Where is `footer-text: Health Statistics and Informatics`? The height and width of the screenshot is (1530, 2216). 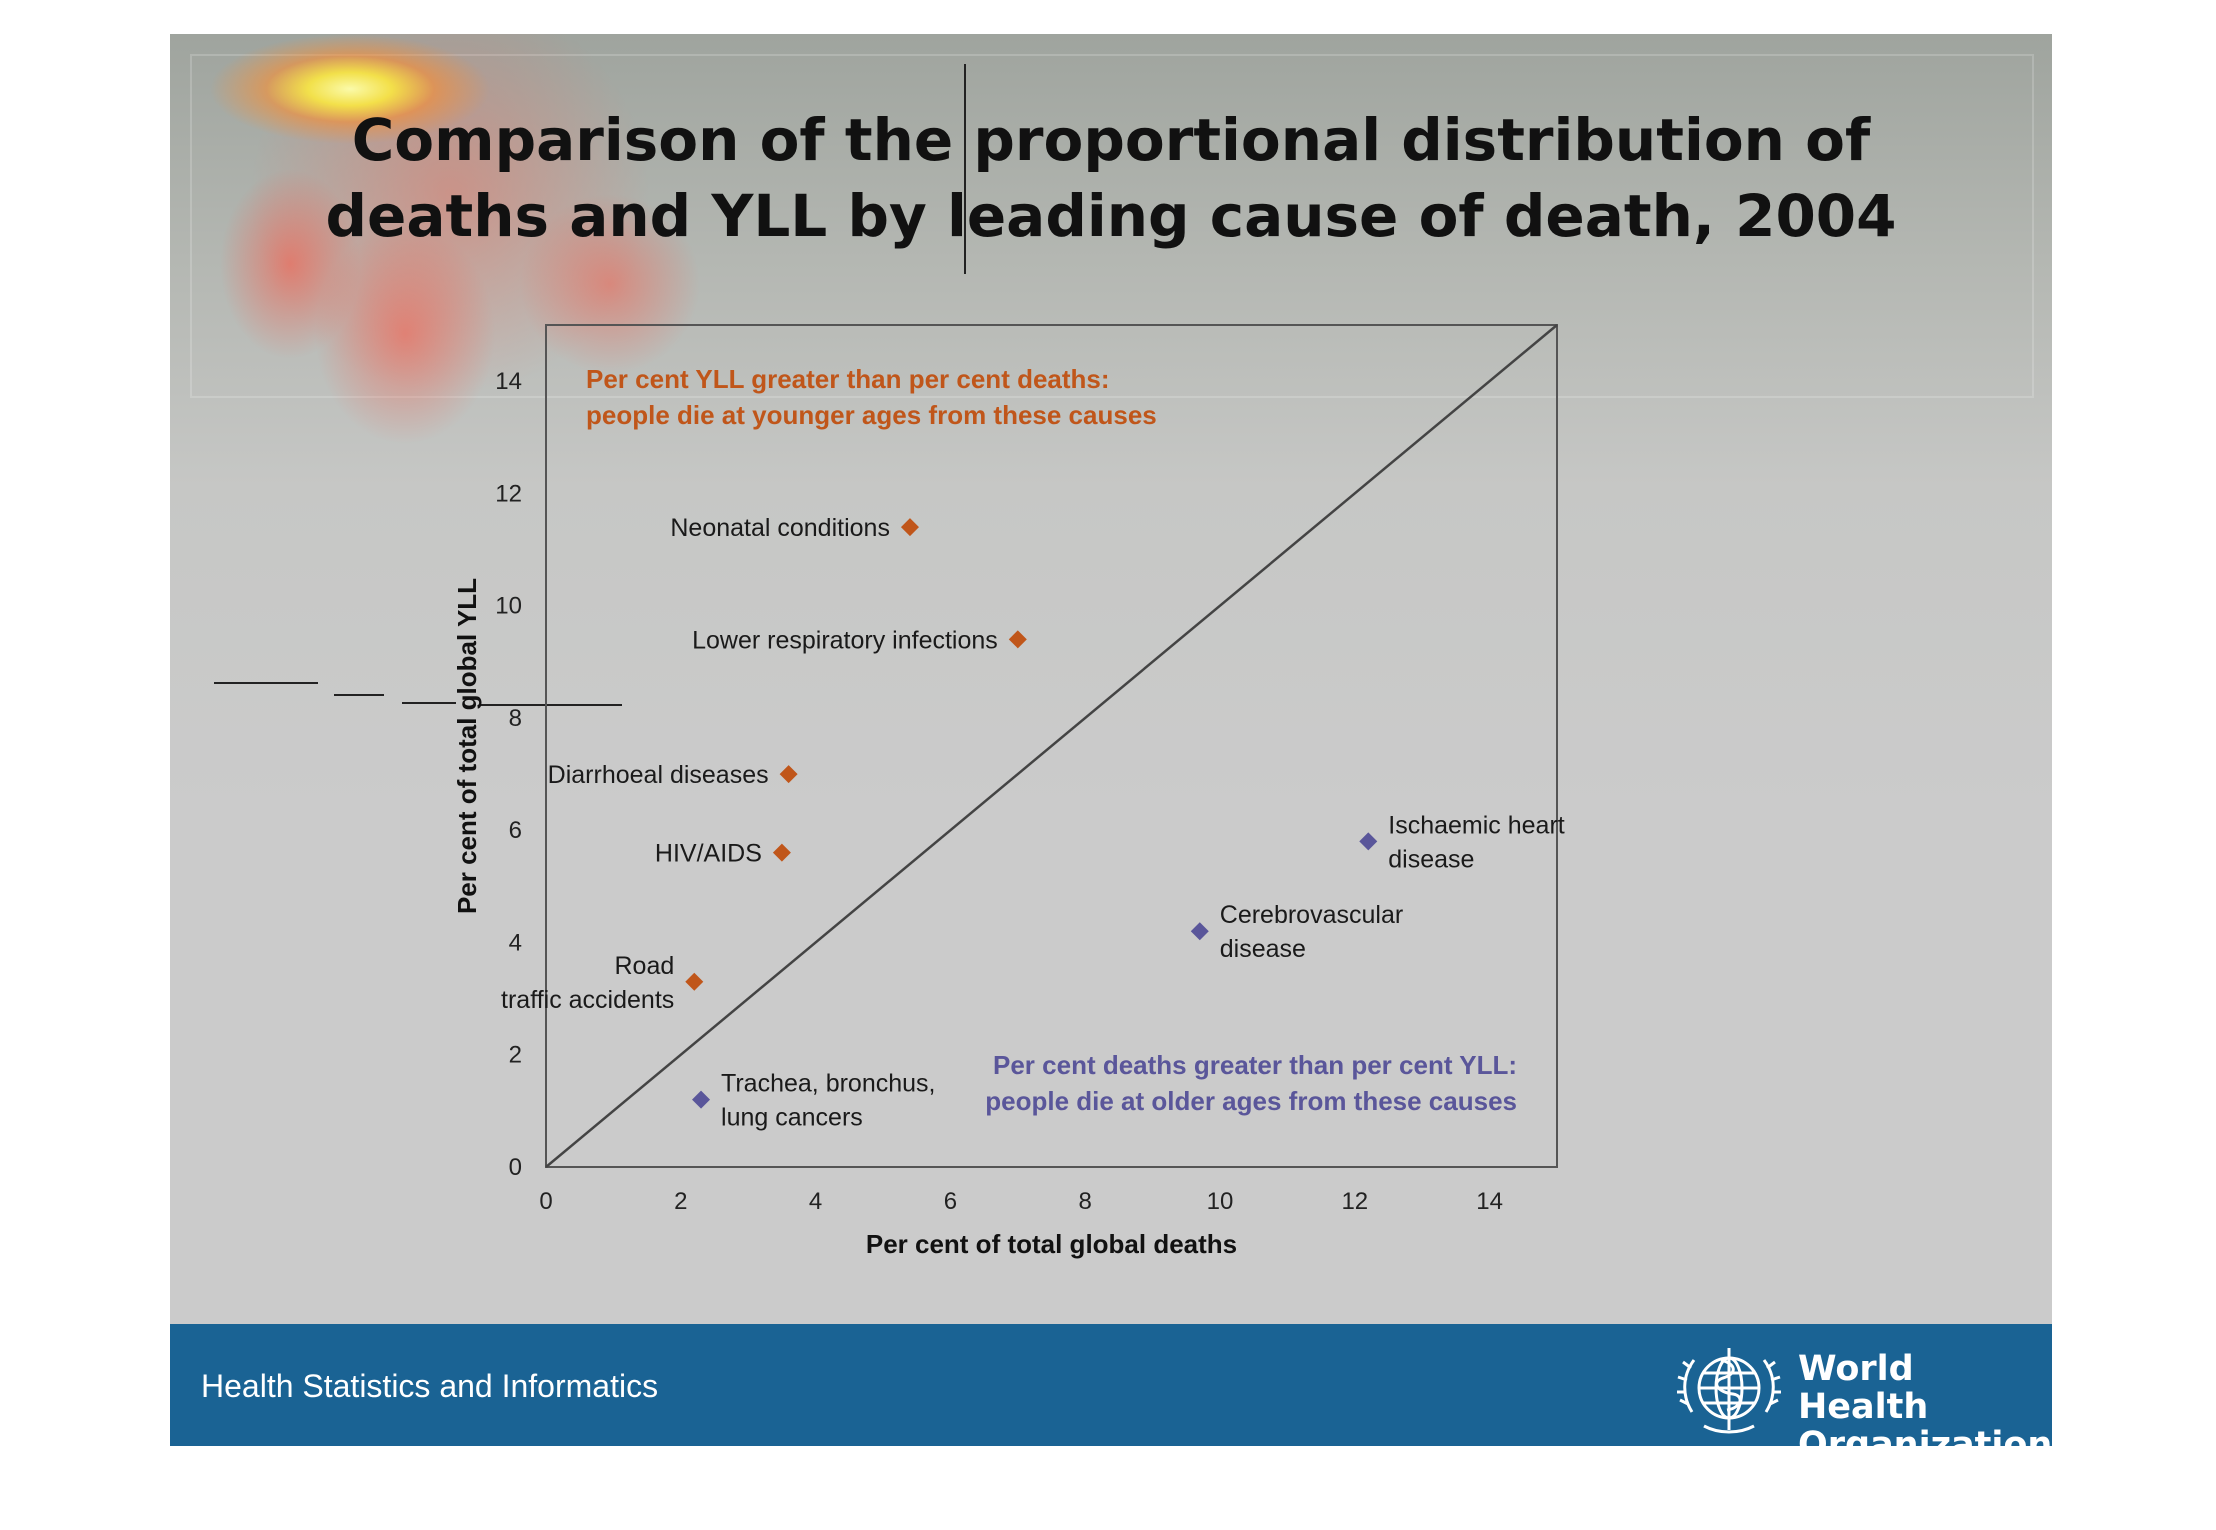 footer-text: Health Statistics and Informatics is located at coordinates (430, 1386).